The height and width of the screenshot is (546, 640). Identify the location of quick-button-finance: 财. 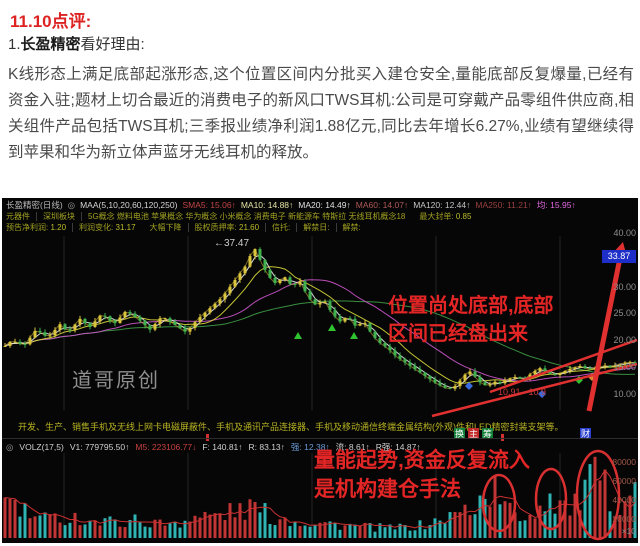
(585, 433).